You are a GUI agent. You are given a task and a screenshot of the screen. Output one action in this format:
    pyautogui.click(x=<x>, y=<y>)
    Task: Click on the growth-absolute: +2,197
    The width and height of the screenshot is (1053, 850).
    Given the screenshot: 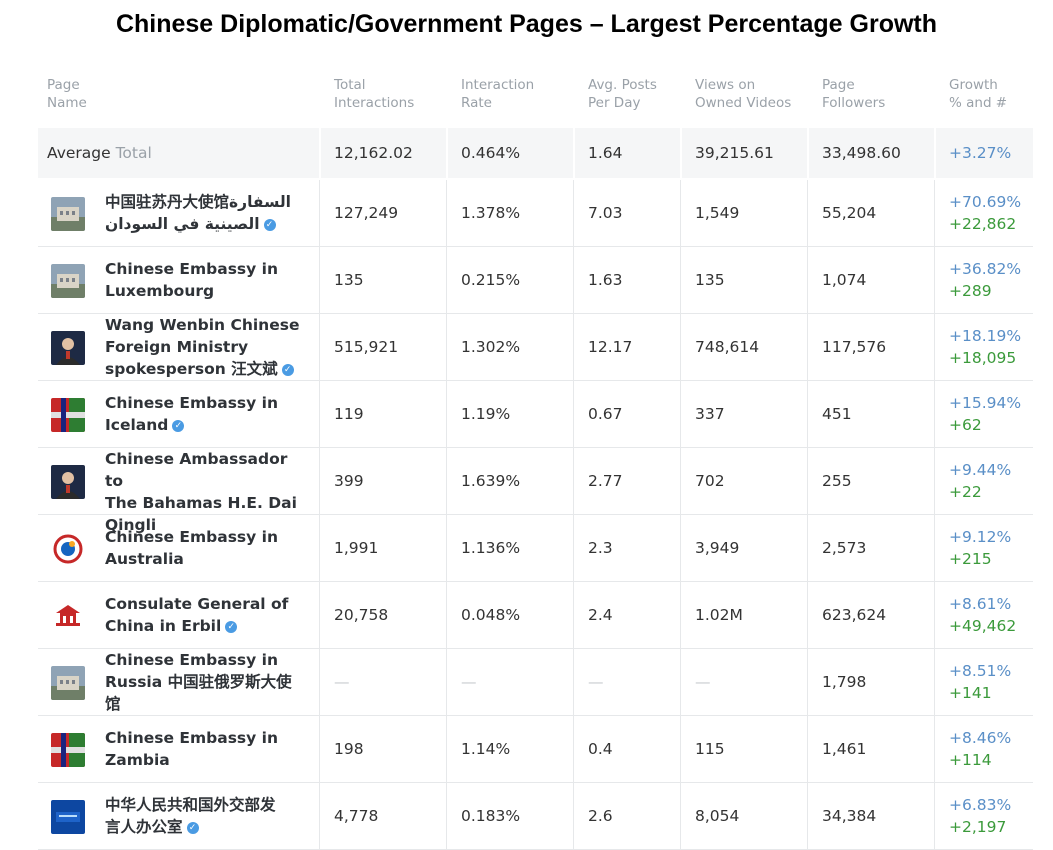 What is the action you would take?
    pyautogui.click(x=978, y=827)
    